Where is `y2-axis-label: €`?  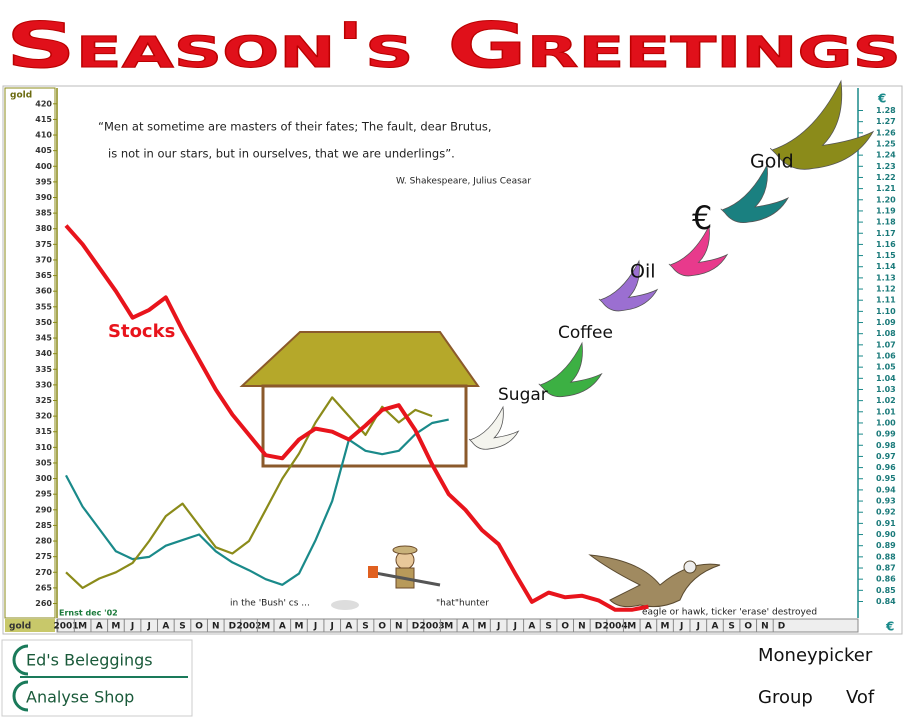
y2-axis-label: € is located at coordinates (889, 627).